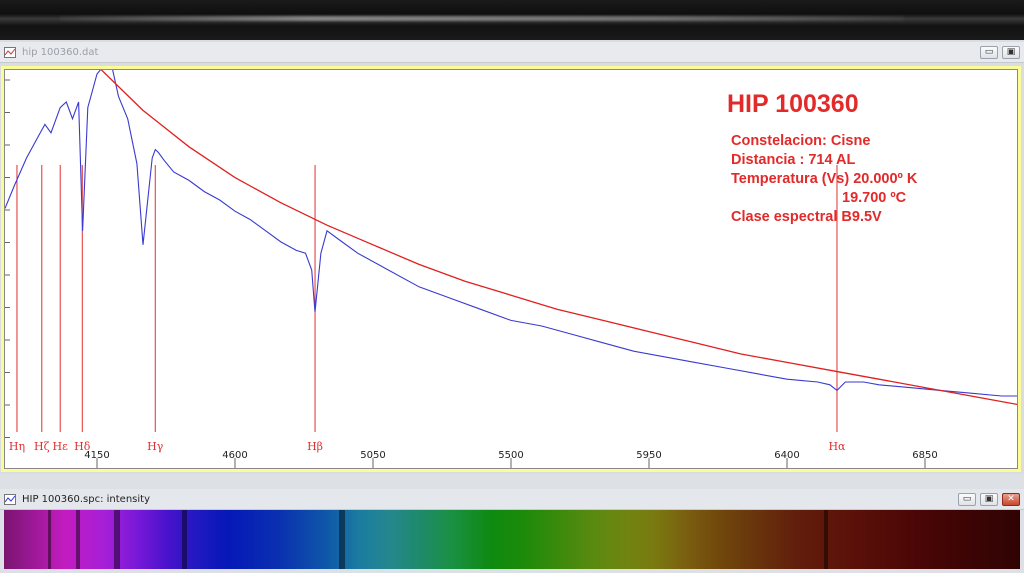 The height and width of the screenshot is (573, 1024). What do you see at coordinates (512, 52) in the screenshot?
I see `plot-window-titlebar: hip 100360.dat ▭ ▣` at bounding box center [512, 52].